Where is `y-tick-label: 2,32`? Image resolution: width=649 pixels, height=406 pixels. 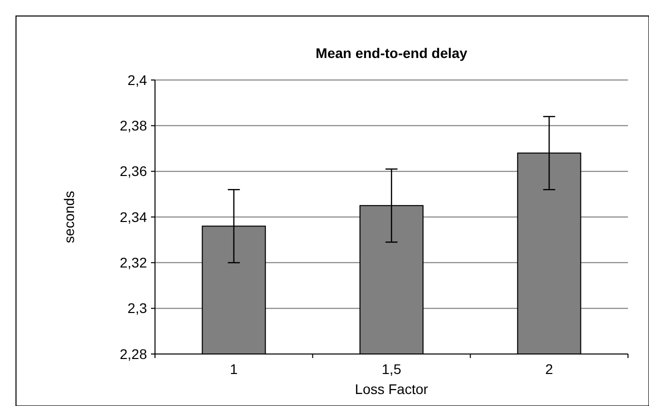
y-tick-label: 2,32 is located at coordinates (134, 262).